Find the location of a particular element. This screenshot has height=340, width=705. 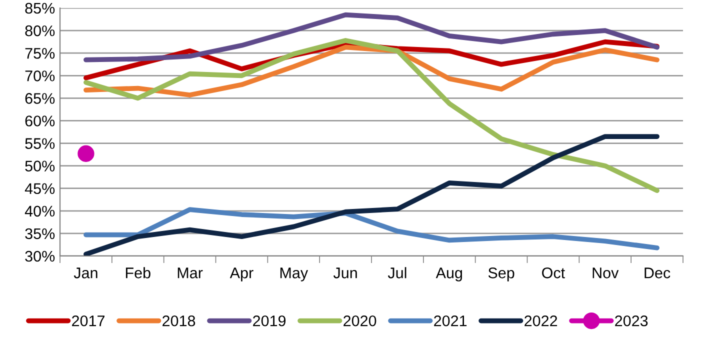

y-tick-label: 30% is located at coordinates (40, 256).